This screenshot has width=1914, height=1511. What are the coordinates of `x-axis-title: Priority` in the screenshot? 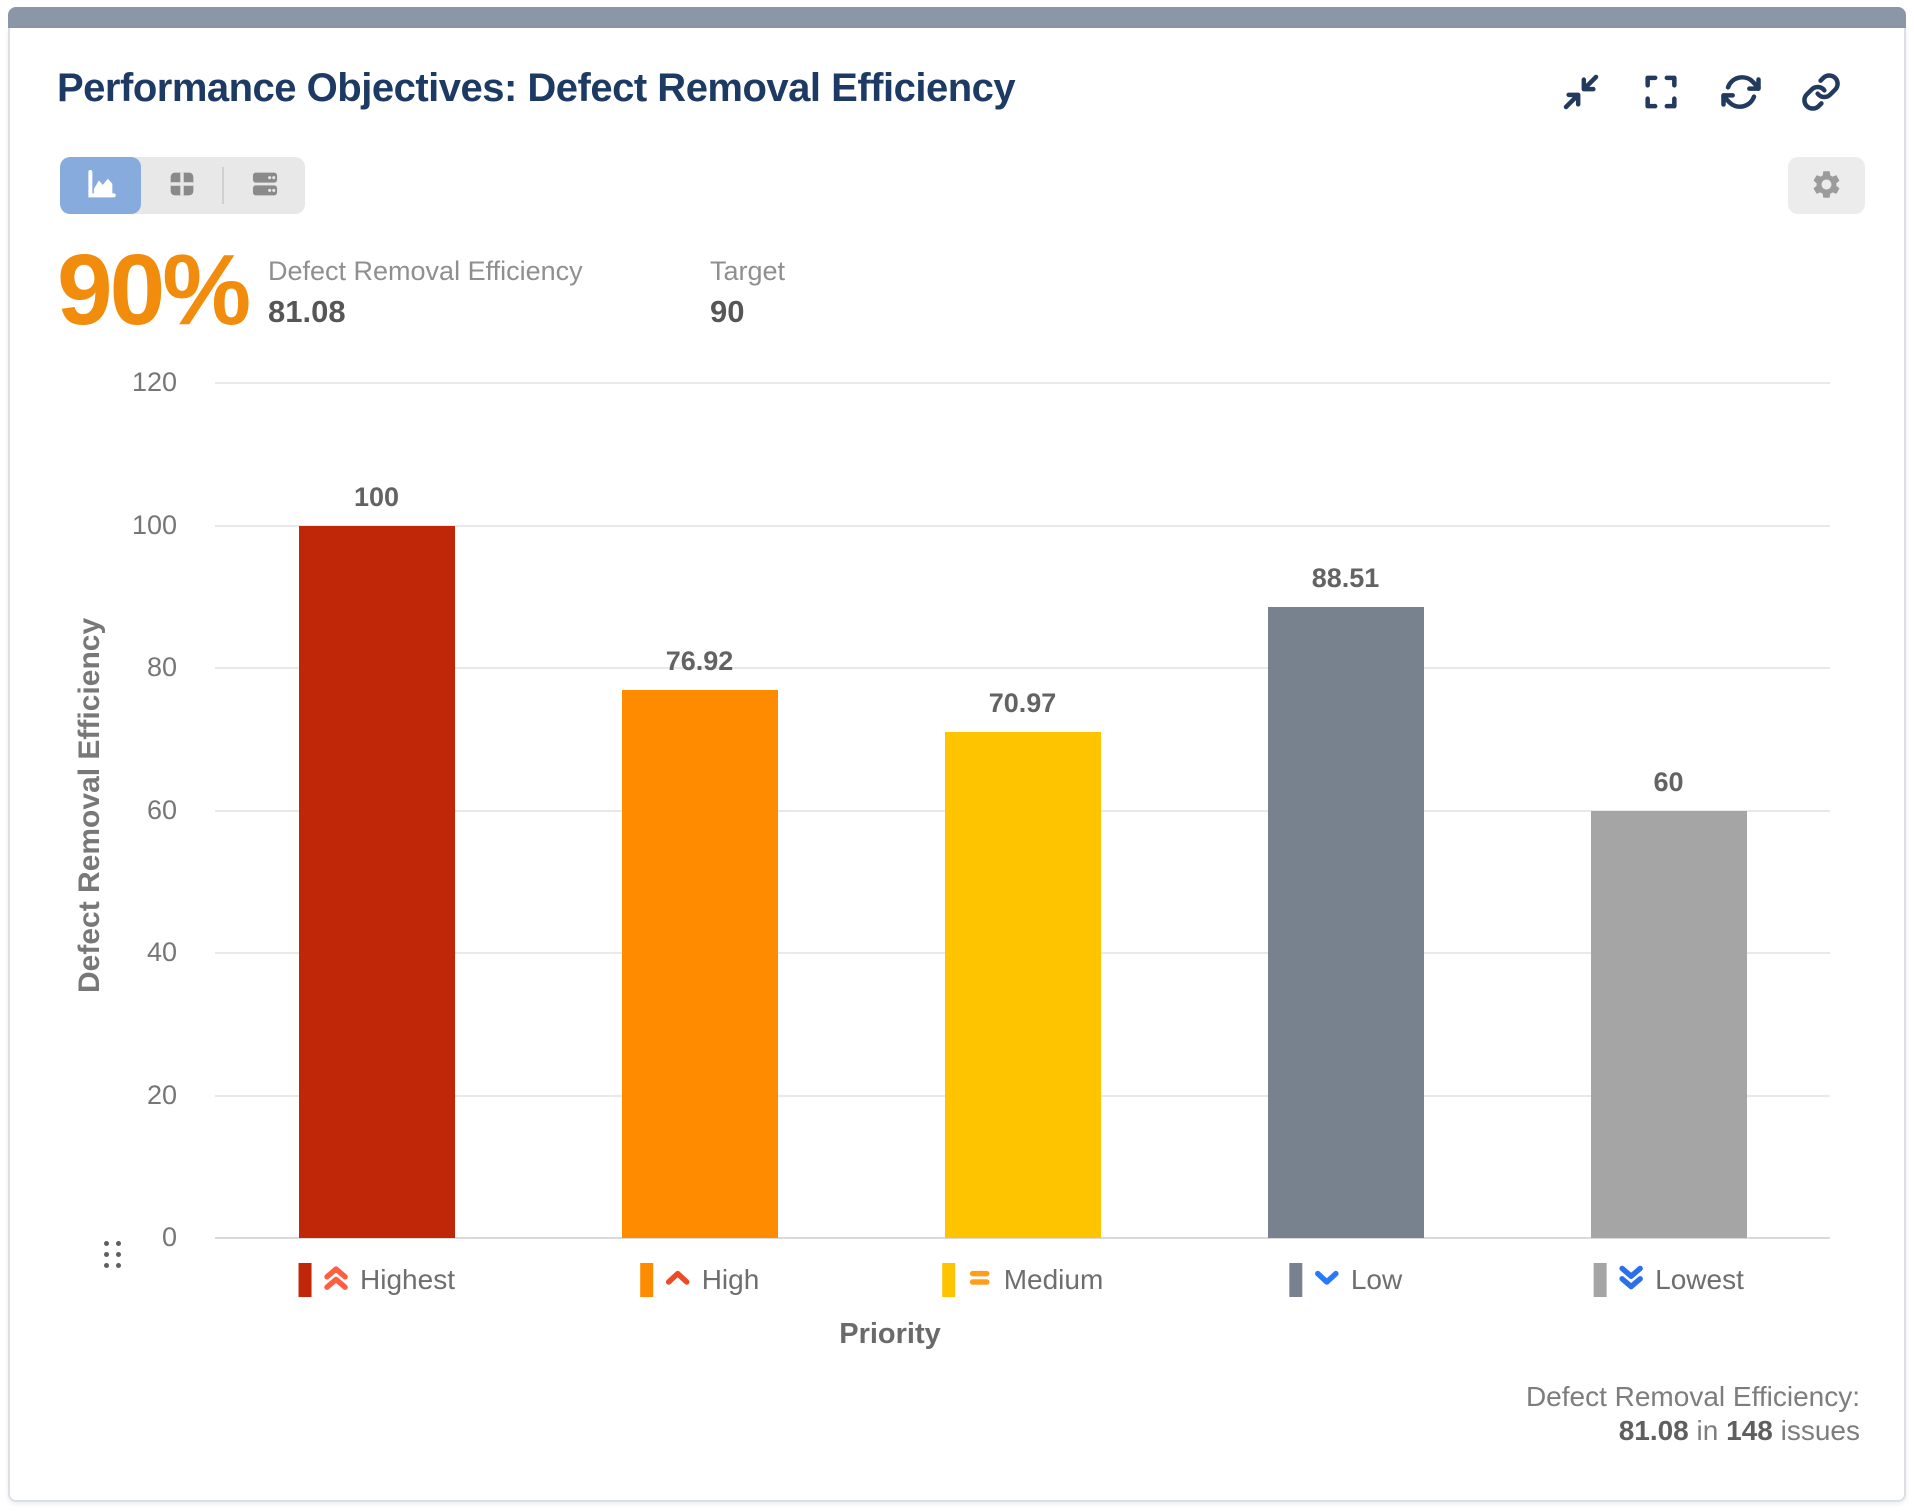 It's located at (890, 1334).